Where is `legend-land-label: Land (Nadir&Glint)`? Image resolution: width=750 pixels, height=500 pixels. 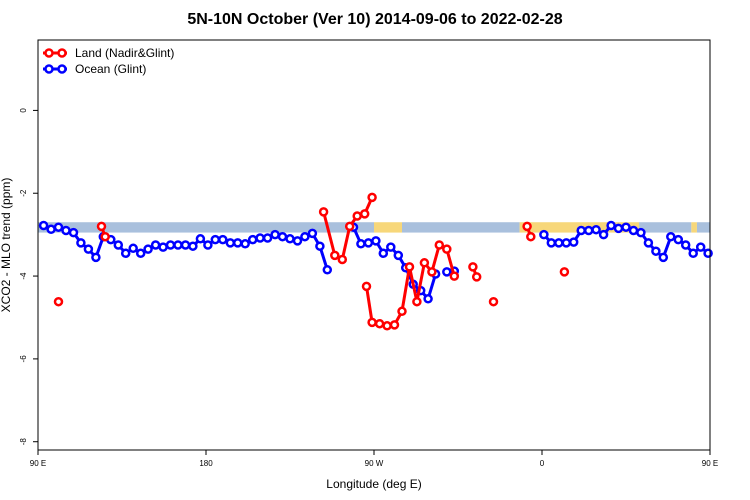
legend-land-label: Land (Nadir&Glint) is located at coordinates (124, 53).